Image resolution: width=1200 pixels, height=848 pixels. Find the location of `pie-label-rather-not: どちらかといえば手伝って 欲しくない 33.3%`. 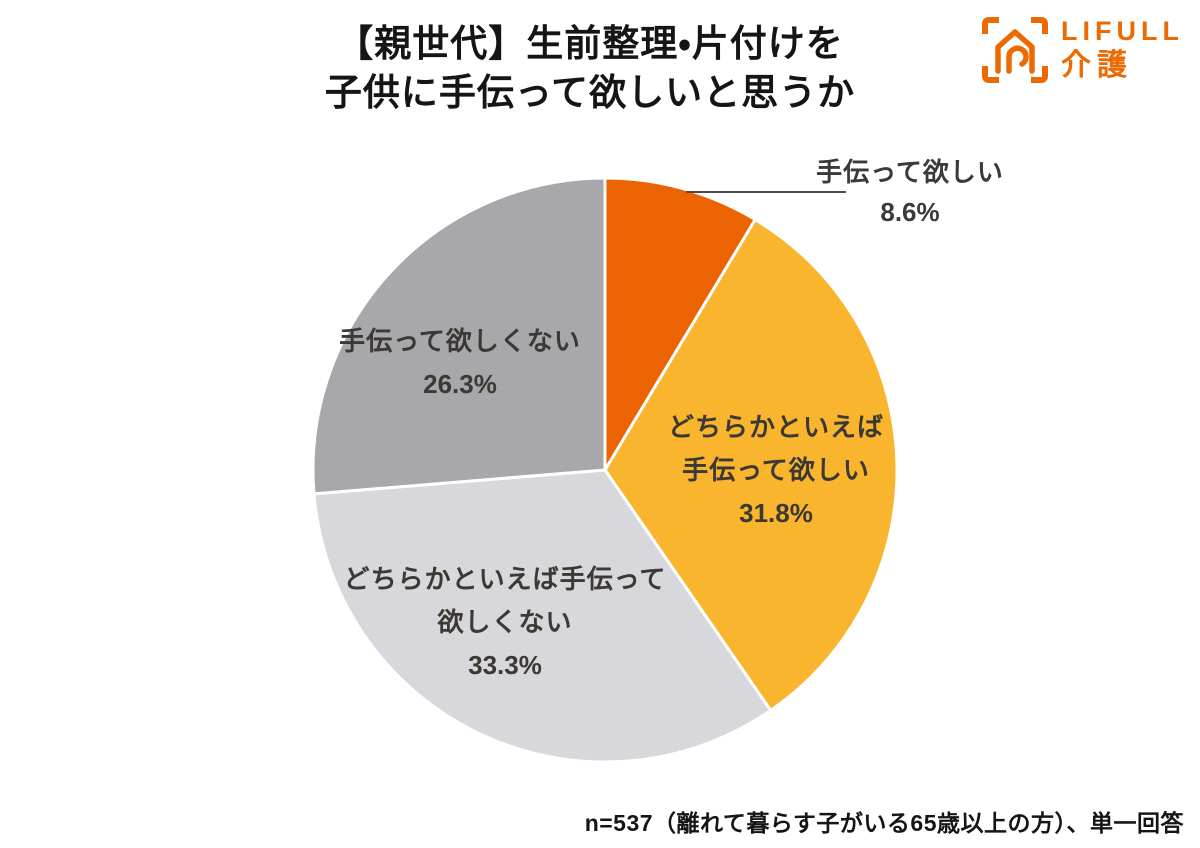

pie-label-rather-not: どちらかといえば手伝って 欲しくない 33.3% is located at coordinates (505, 622).